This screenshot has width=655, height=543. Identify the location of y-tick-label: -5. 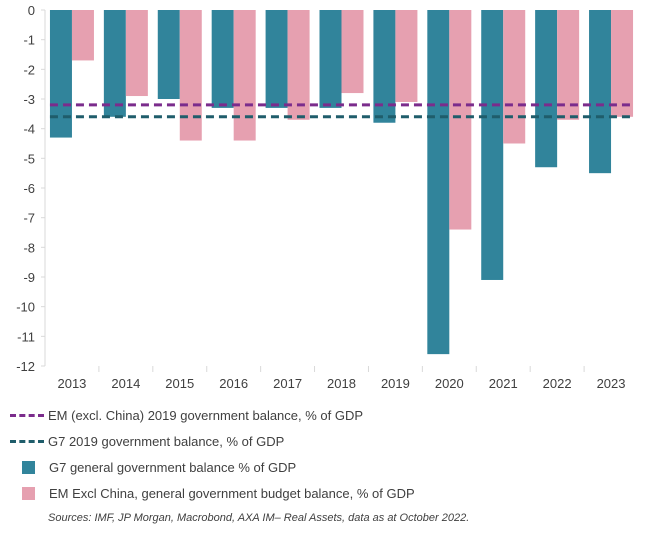
(29, 158).